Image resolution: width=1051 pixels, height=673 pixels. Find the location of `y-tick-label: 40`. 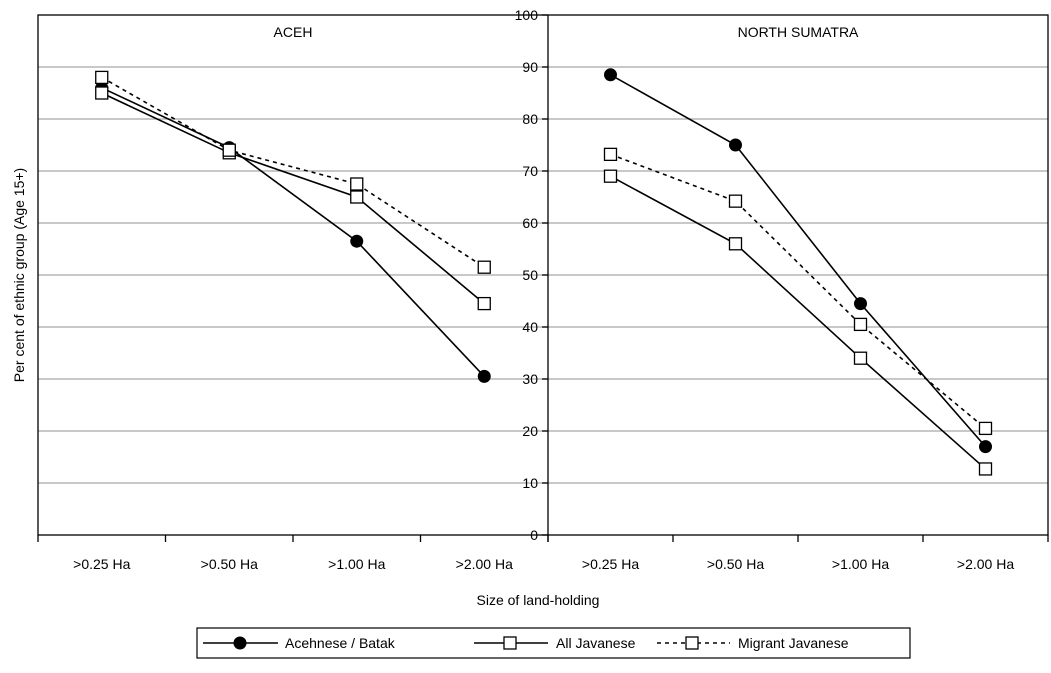

y-tick-label: 40 is located at coordinates (530, 327).